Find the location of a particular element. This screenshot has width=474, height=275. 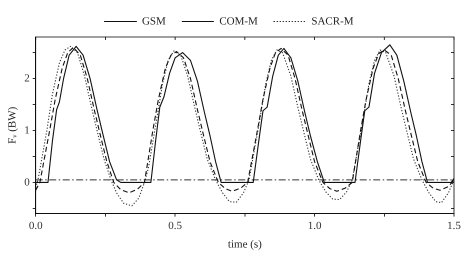

x-tick-label: 1.5 is located at coordinates (454, 226).